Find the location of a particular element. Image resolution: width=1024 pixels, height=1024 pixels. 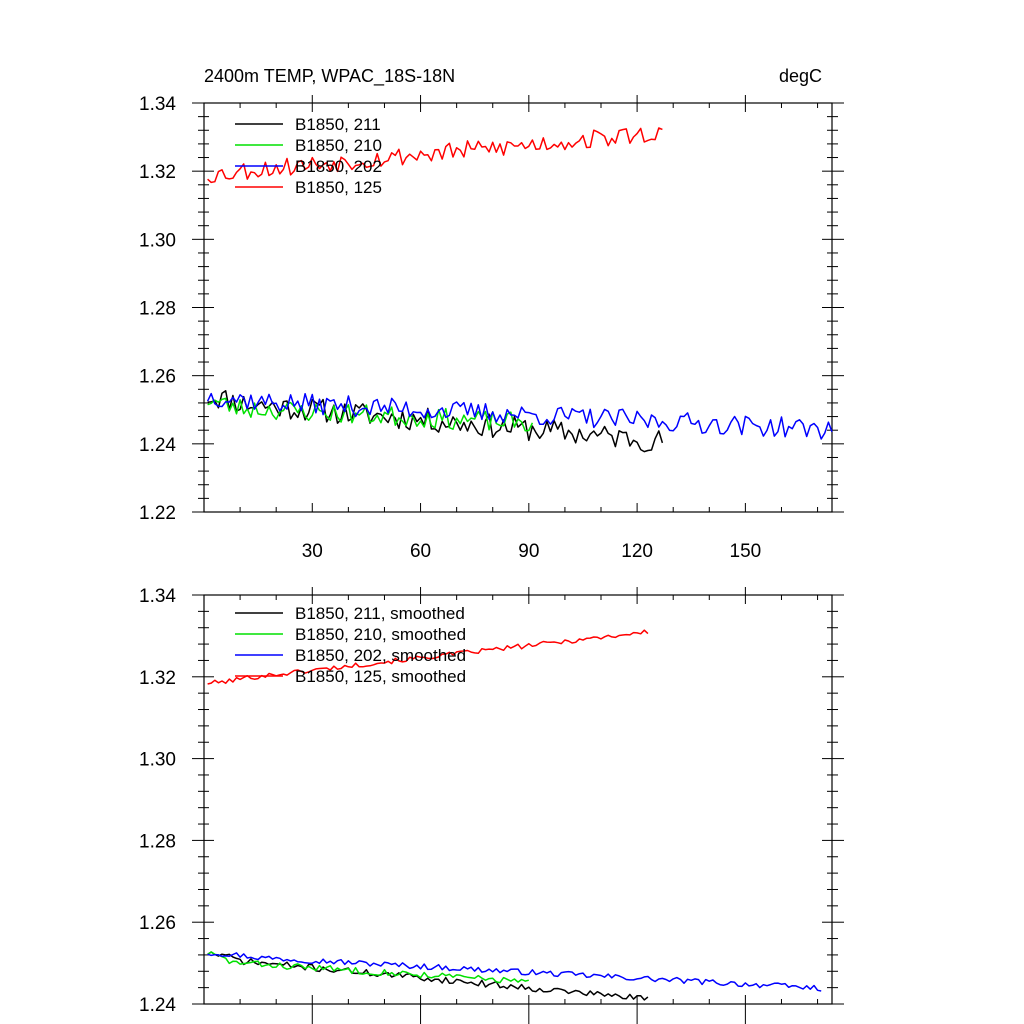

legend-label: B1850, 202 is located at coordinates (338, 166).